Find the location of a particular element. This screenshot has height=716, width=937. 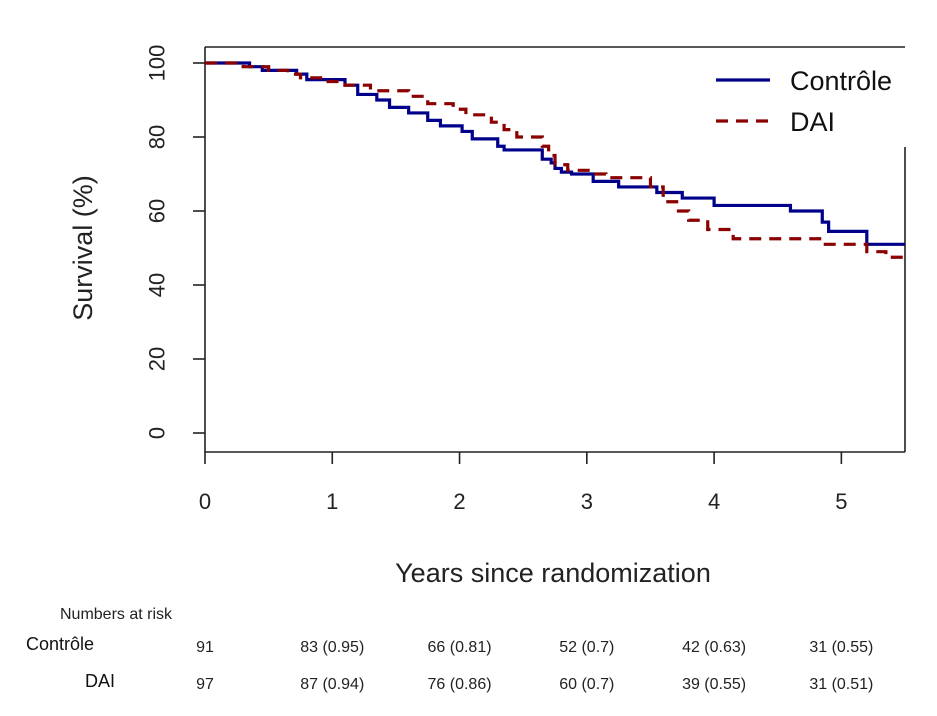

risk-row-label: Contrôle is located at coordinates (60, 644).